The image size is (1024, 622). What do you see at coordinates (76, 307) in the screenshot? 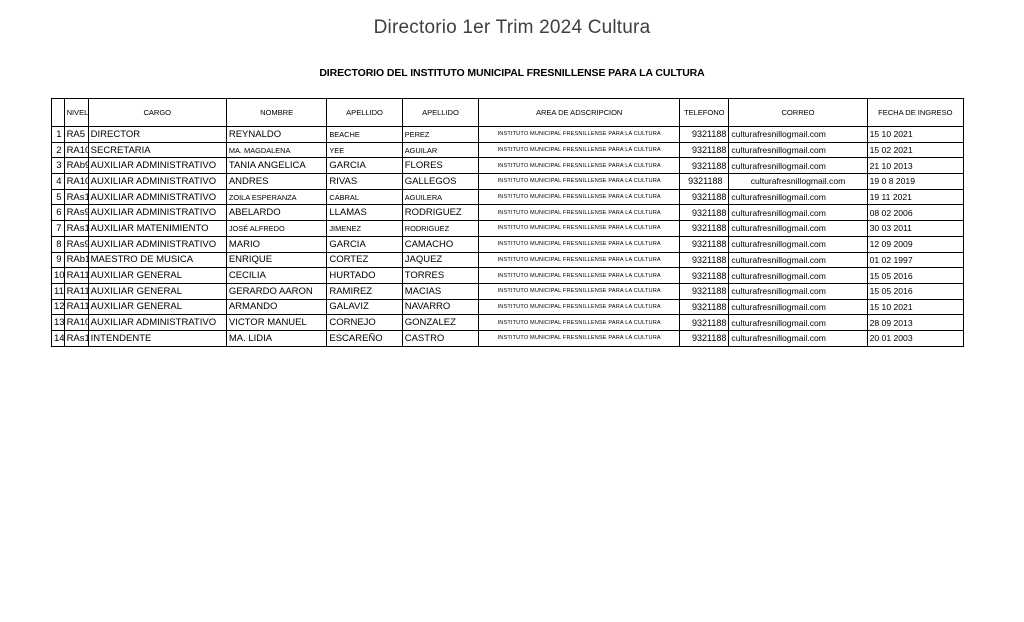
I see `cell-nivel: RA11` at bounding box center [76, 307].